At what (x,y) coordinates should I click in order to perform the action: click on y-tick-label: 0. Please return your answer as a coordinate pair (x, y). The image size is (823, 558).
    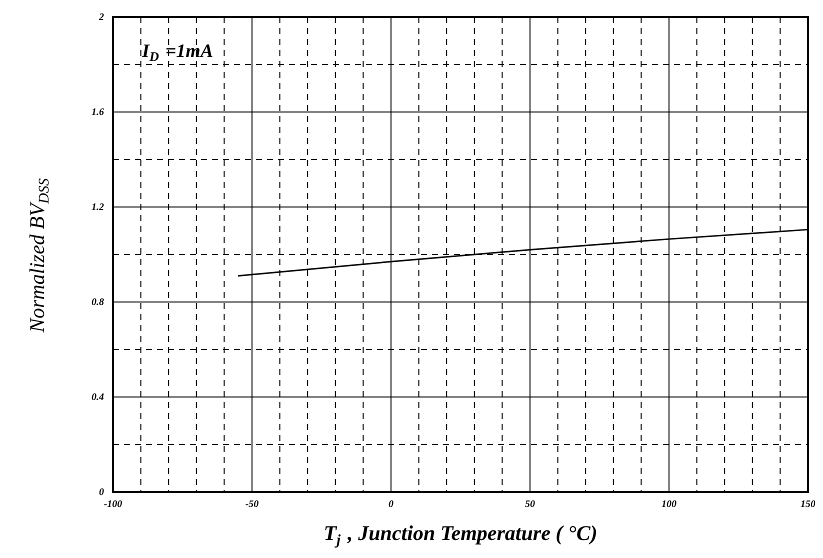
    Looking at the image, I should click on (101, 492).